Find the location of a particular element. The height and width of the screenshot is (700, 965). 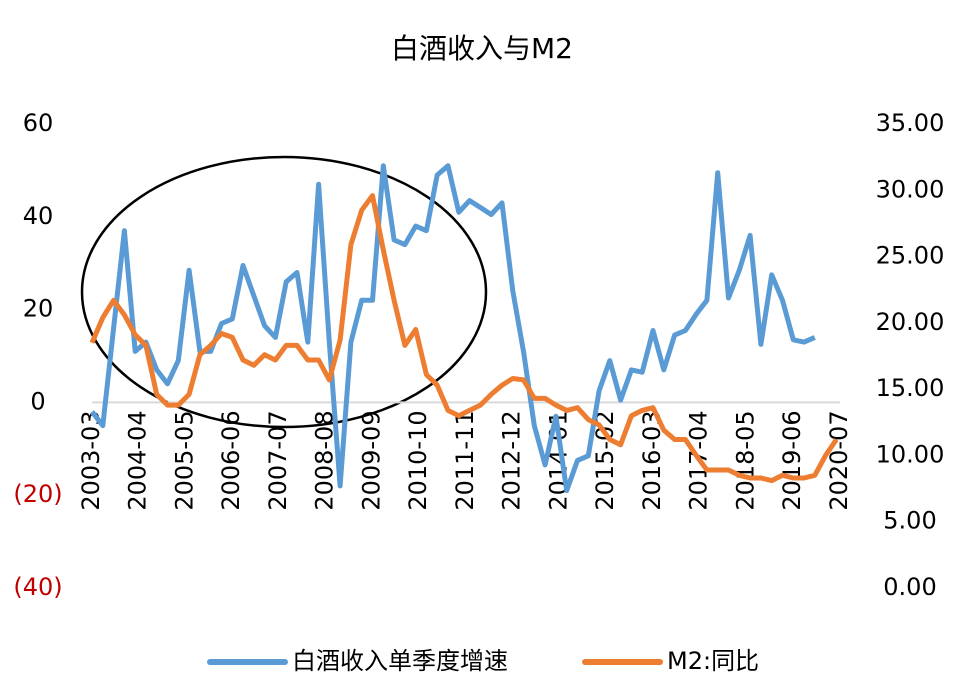

legend-label: 白酒收入单季度增速 is located at coordinates (400, 661).